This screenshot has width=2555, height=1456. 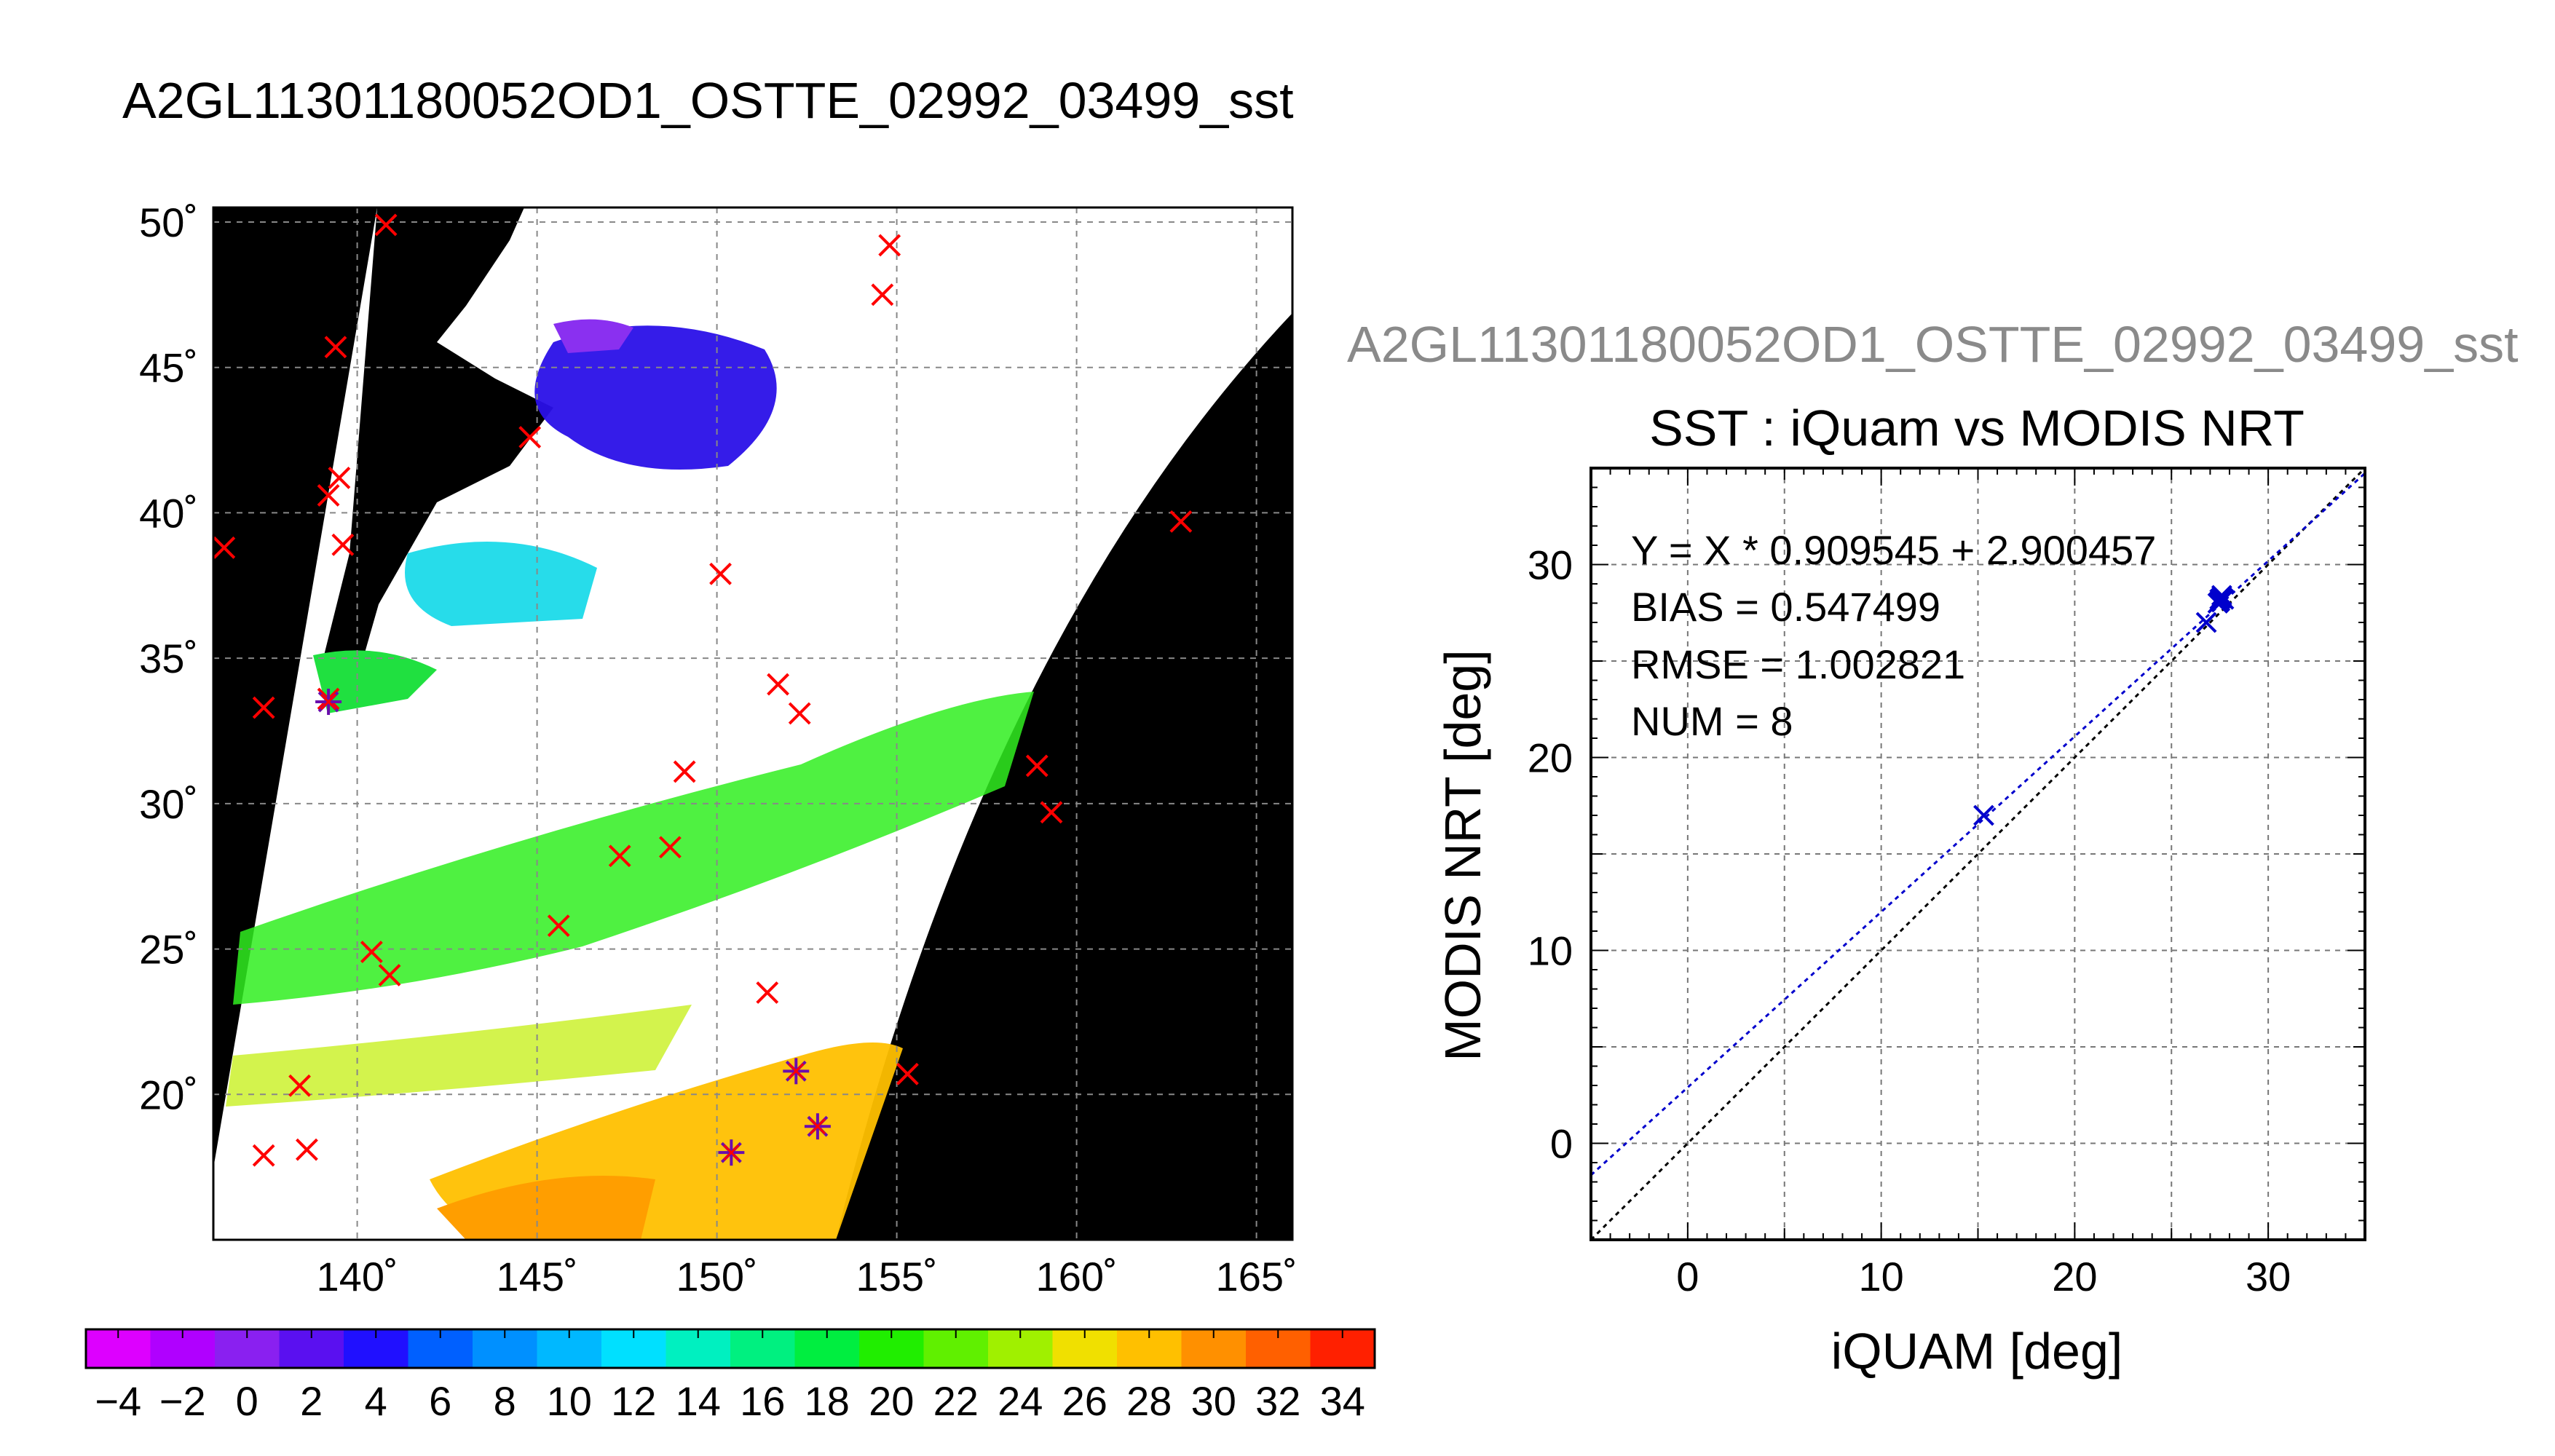 What do you see at coordinates (1550, 854) in the screenshot?
I see `scatter-y-tick-labels: 0 10 20 30` at bounding box center [1550, 854].